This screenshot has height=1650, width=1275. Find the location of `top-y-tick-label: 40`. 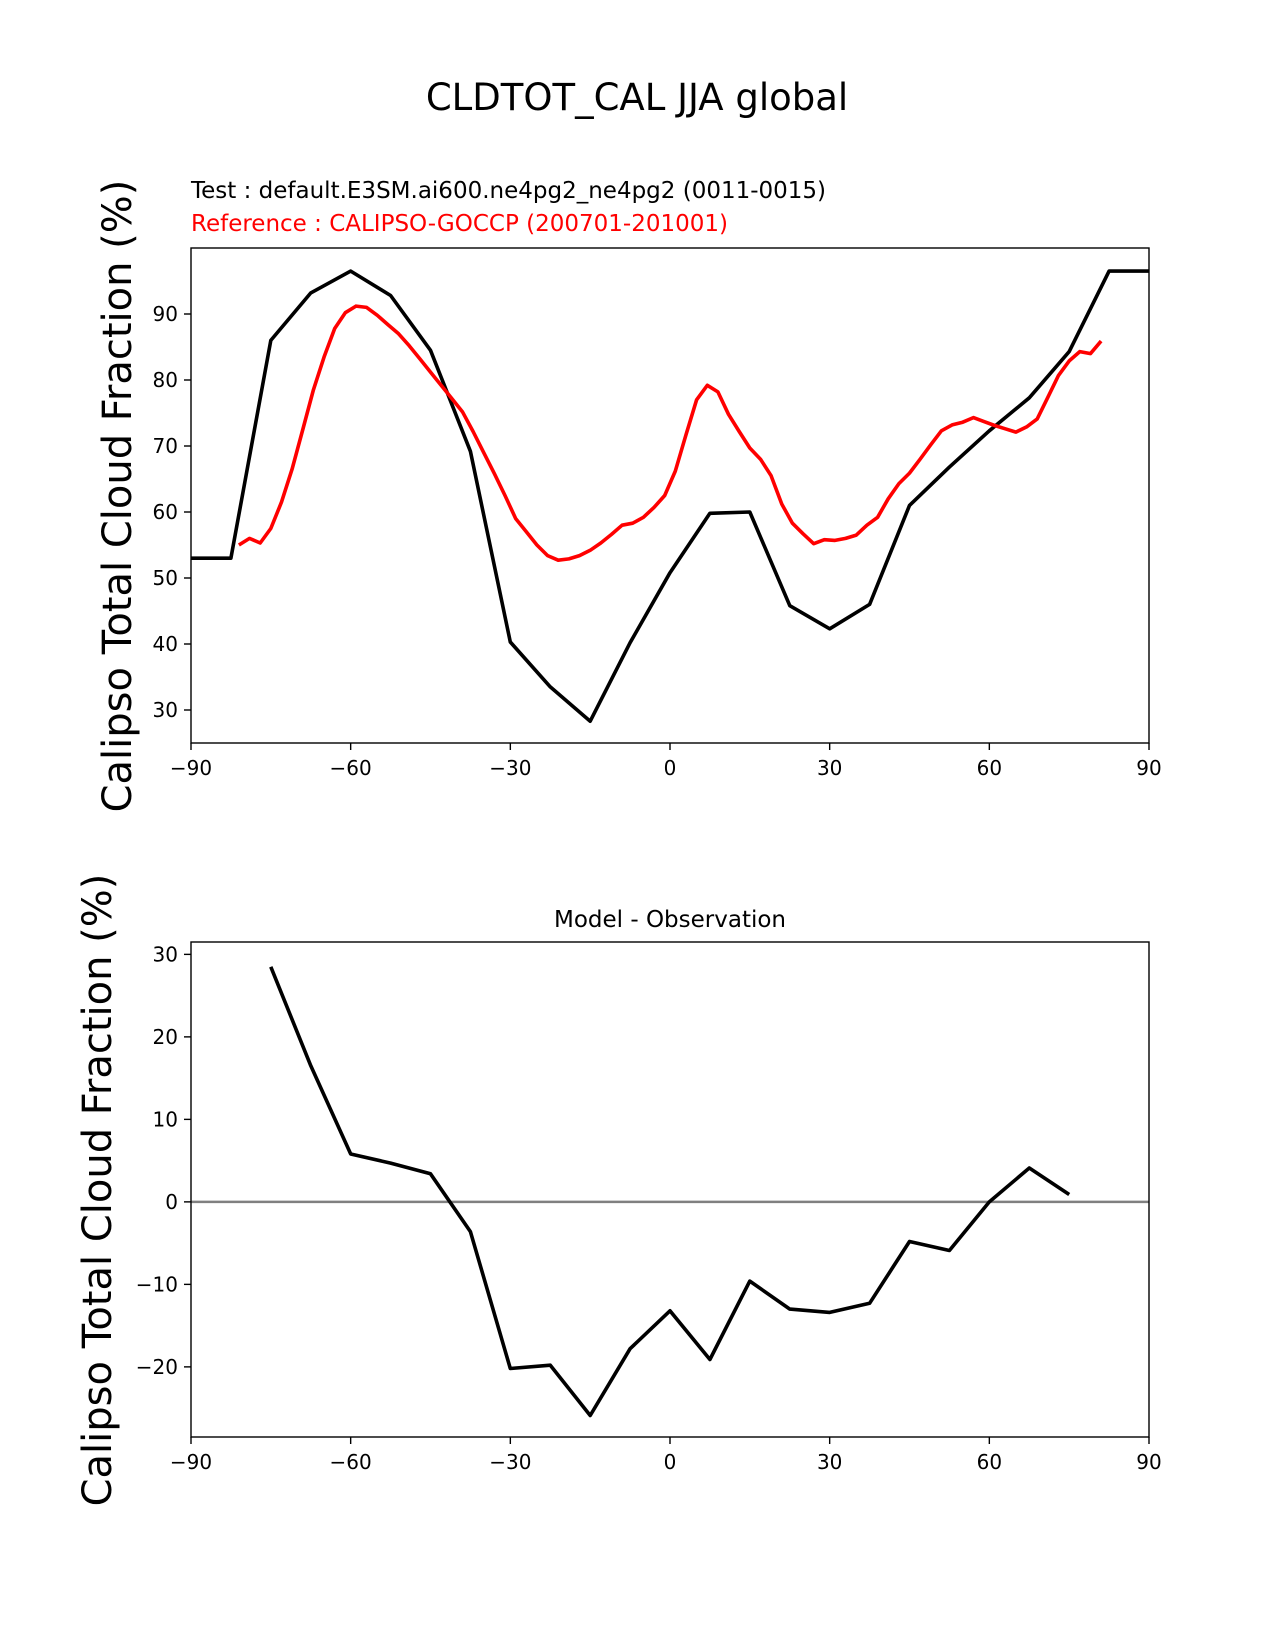

top-y-tick-label: 40 is located at coordinates (165, 644).